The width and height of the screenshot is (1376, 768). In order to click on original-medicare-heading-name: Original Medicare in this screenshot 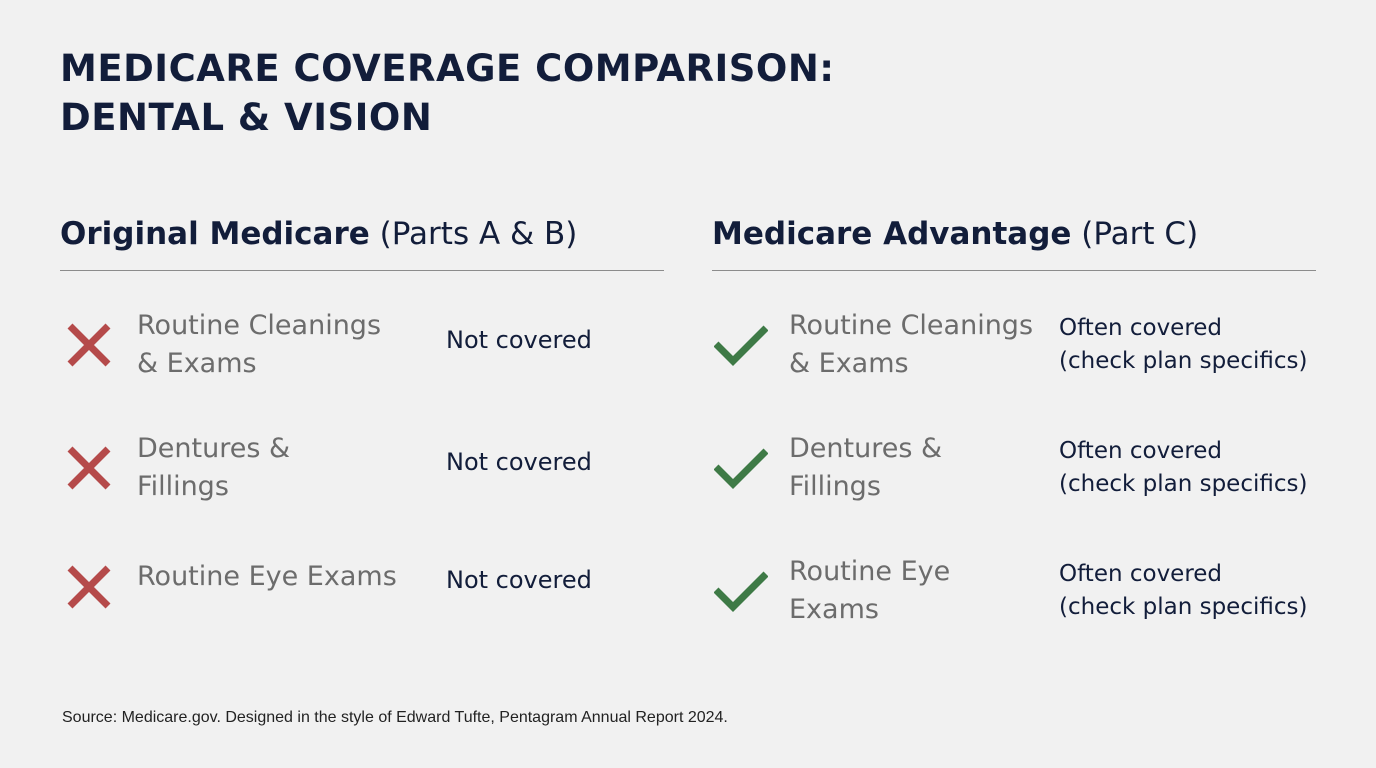, I will do `click(215, 234)`.